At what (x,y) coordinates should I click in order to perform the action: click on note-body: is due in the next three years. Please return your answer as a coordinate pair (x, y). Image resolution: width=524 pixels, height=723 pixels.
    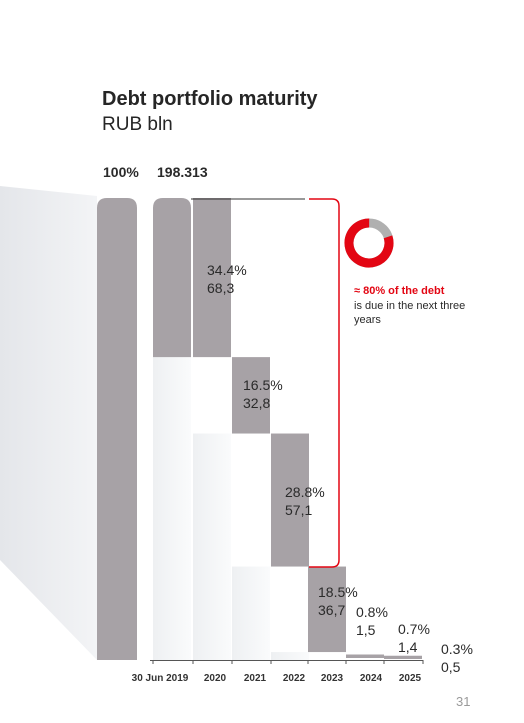
    Looking at the image, I should click on (410, 313).